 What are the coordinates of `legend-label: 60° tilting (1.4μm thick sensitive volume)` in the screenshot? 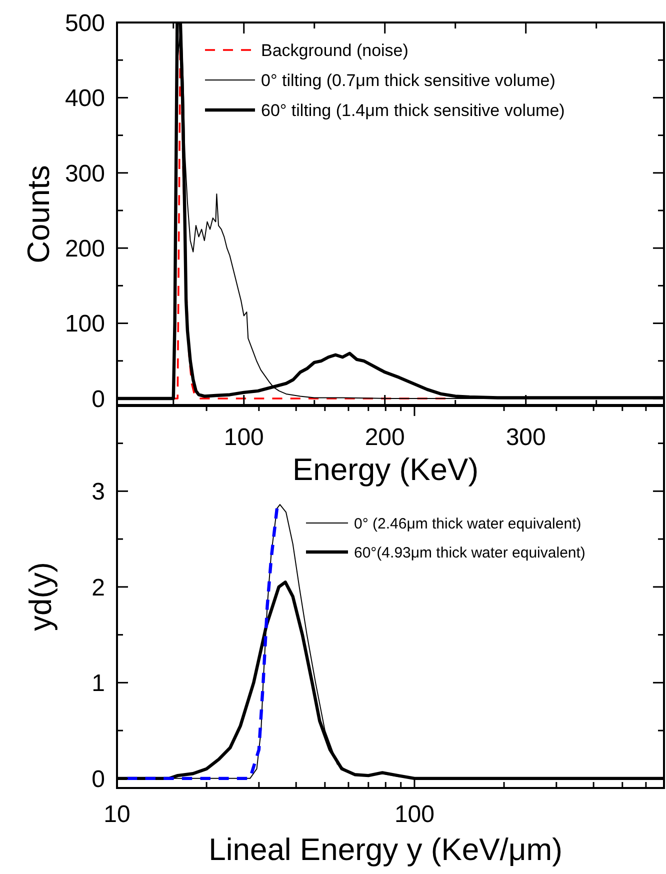 It's located at (413, 110).